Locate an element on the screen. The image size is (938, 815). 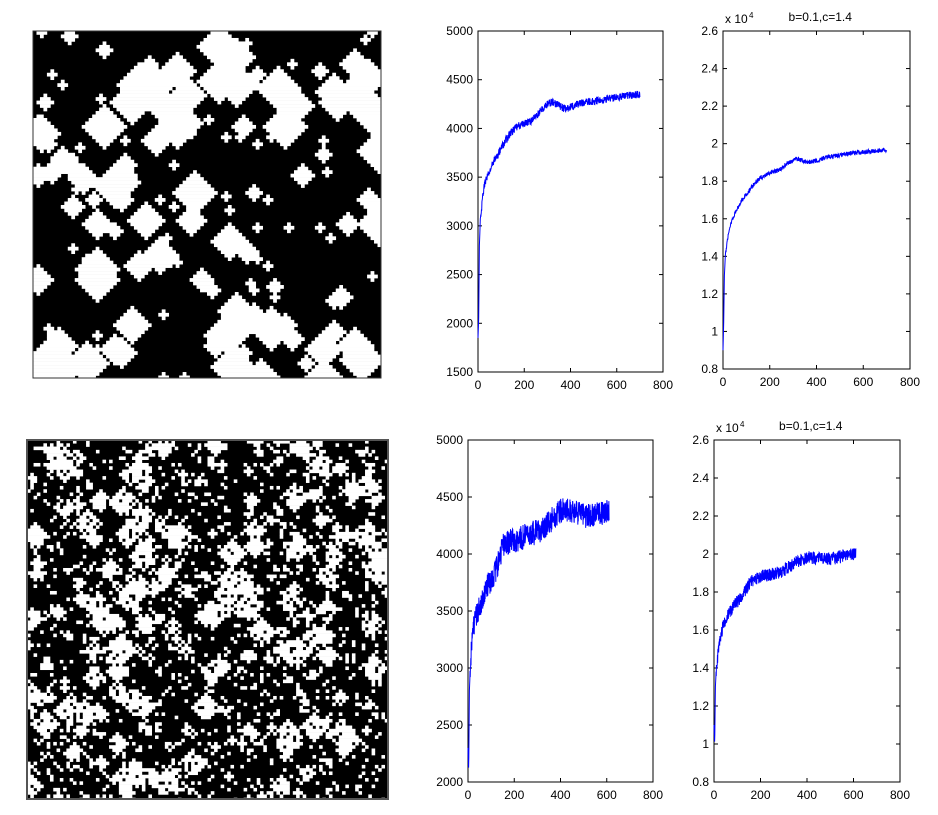
y-tick-label: 2.4 is located at coordinates (700, 478).